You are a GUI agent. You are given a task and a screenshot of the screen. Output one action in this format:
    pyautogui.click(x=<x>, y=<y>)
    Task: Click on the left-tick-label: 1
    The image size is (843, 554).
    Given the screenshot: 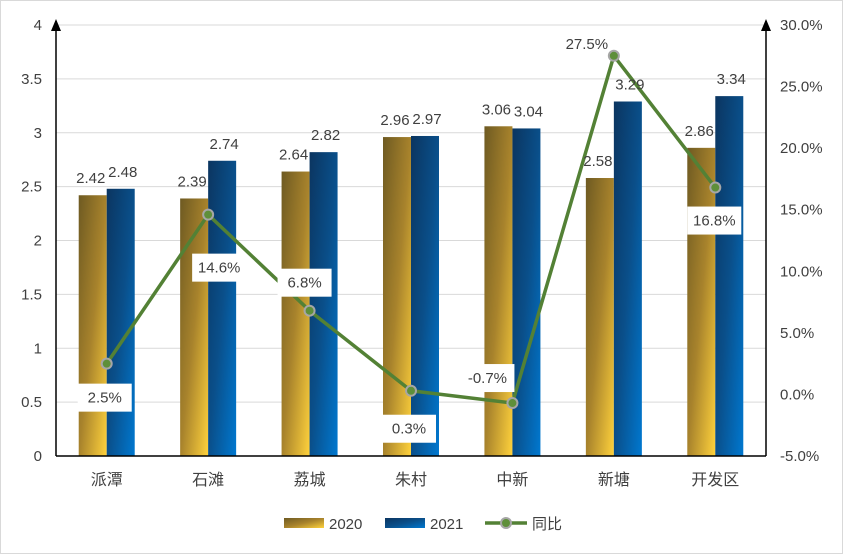 What is the action you would take?
    pyautogui.click(x=38, y=348)
    